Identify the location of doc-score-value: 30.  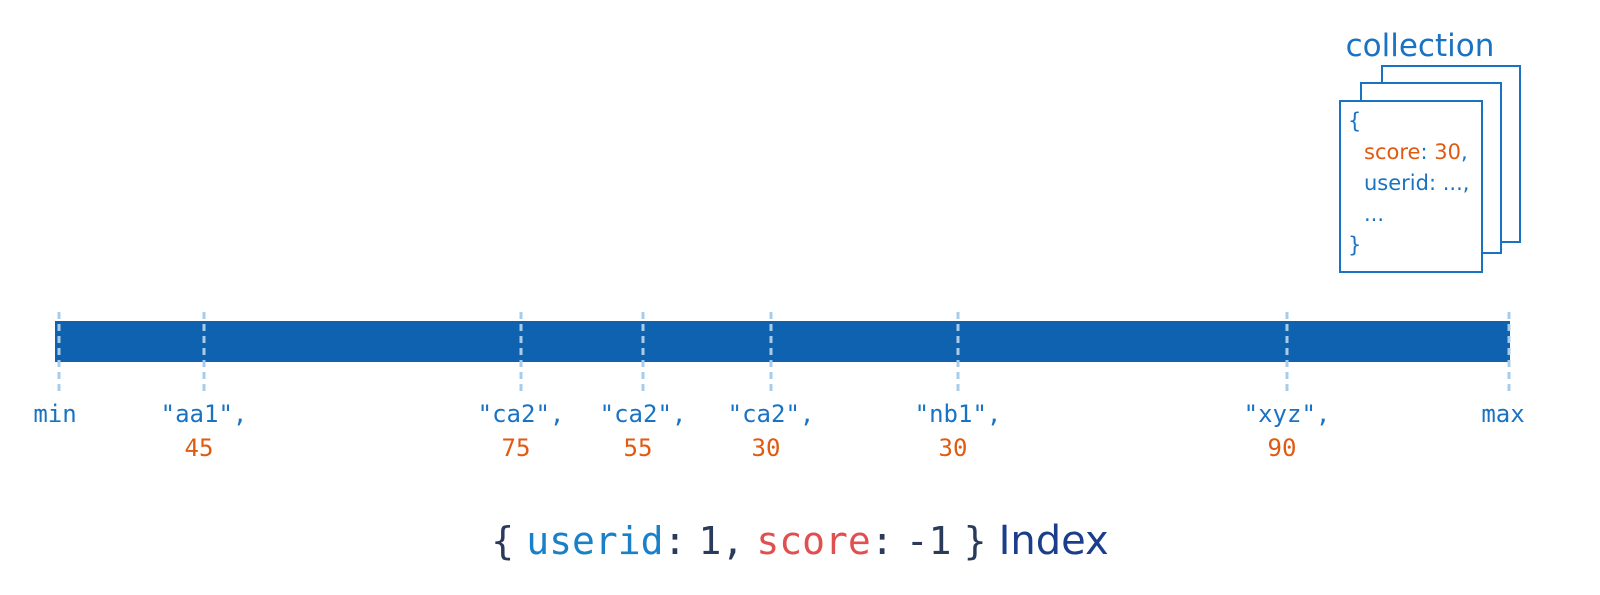
(1447, 152).